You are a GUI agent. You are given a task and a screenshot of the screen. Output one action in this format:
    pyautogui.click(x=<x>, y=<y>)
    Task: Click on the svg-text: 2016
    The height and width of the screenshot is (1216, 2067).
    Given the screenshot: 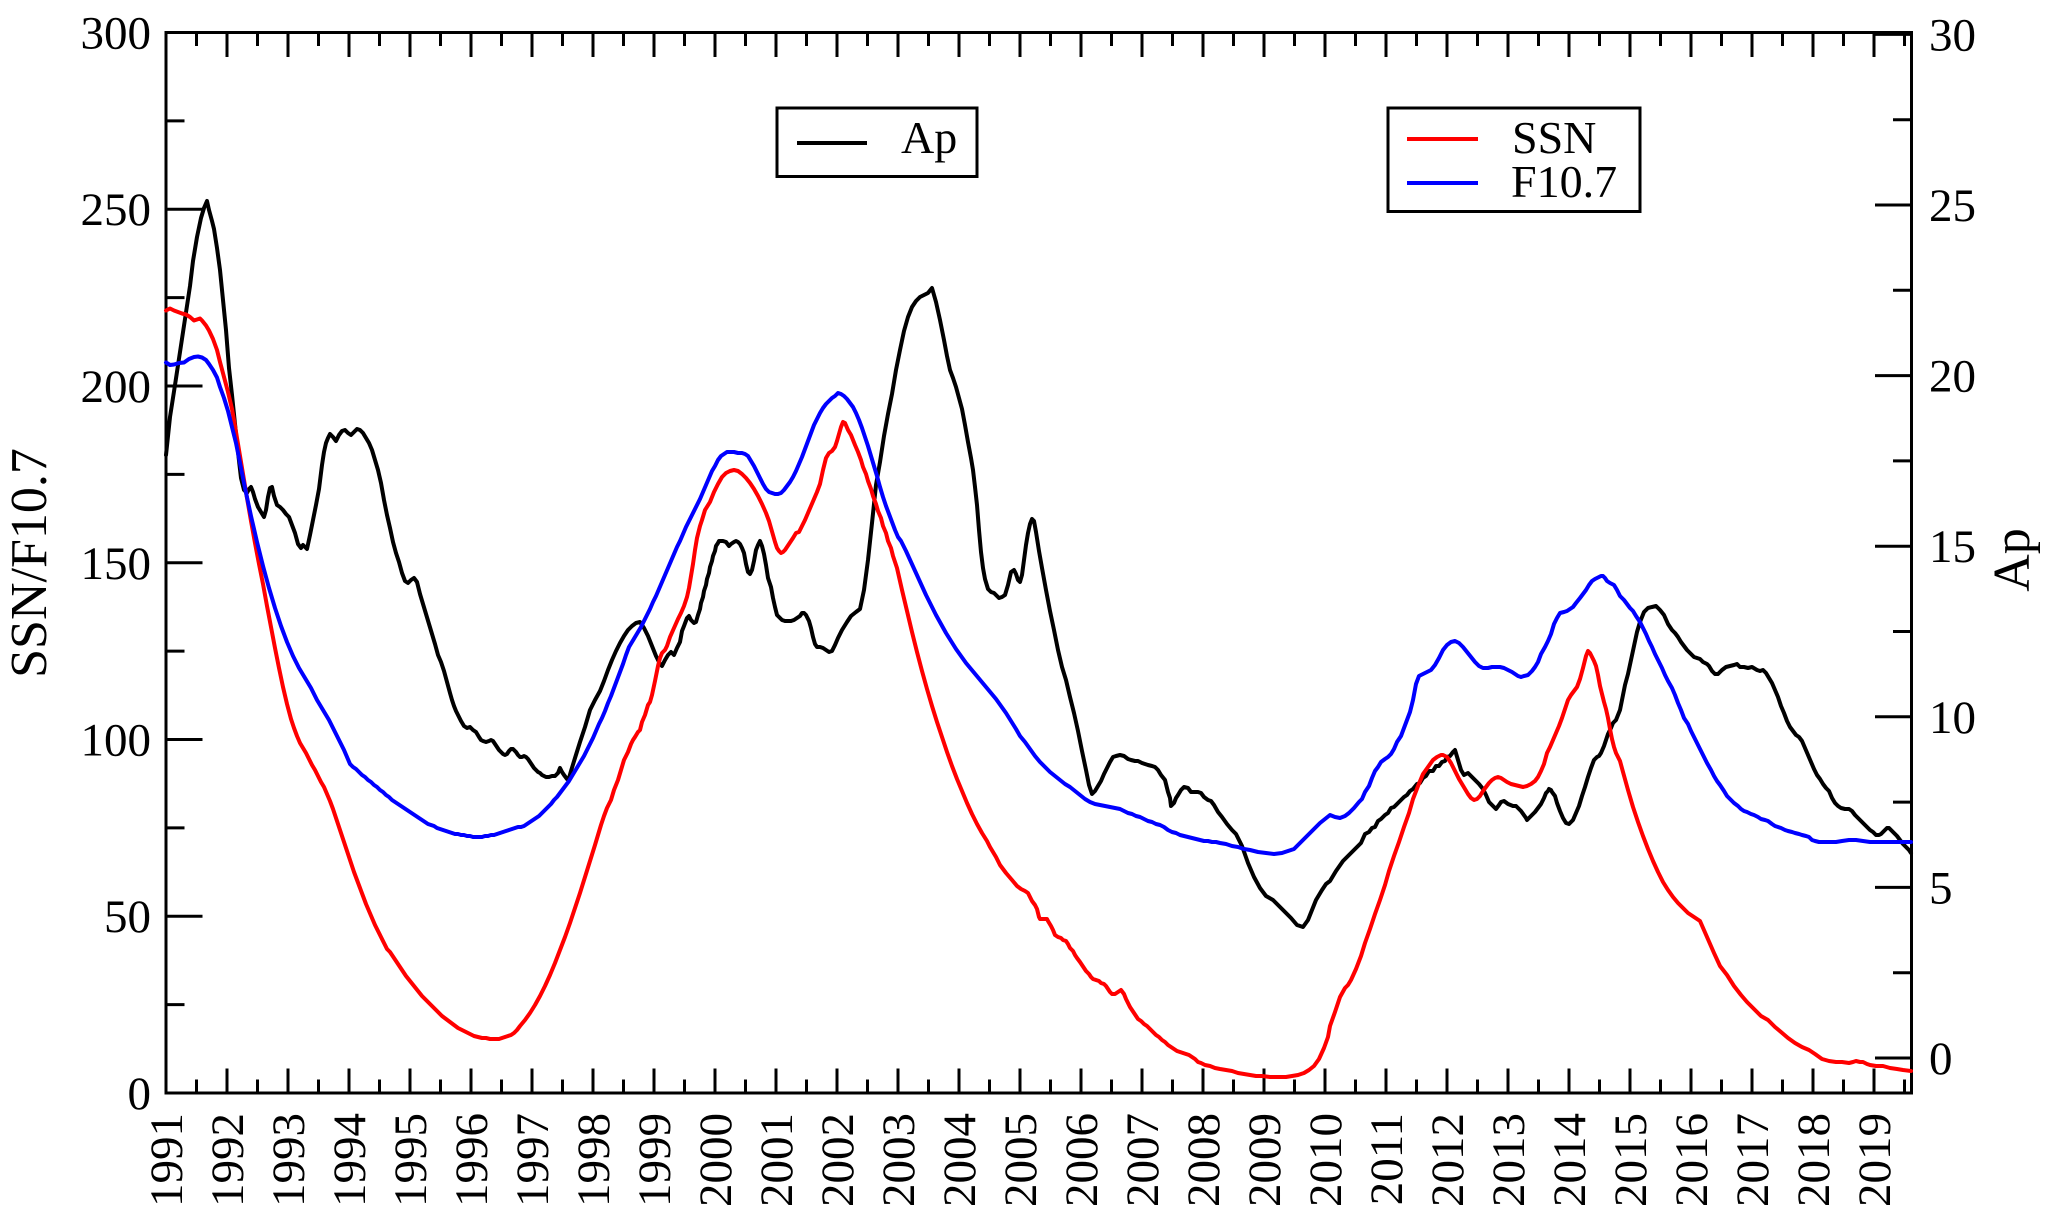 What is the action you would take?
    pyautogui.click(x=1692, y=1160)
    